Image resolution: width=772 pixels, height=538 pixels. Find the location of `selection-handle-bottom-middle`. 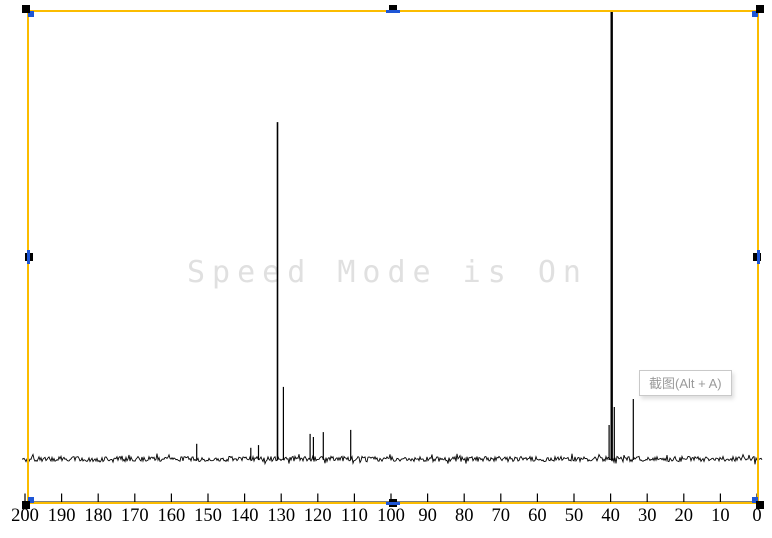

selection-handle-bottom-middle is located at coordinates (393, 503).